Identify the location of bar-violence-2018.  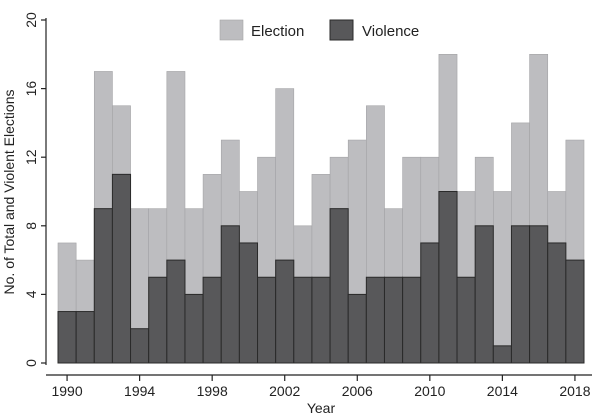
(575, 311).